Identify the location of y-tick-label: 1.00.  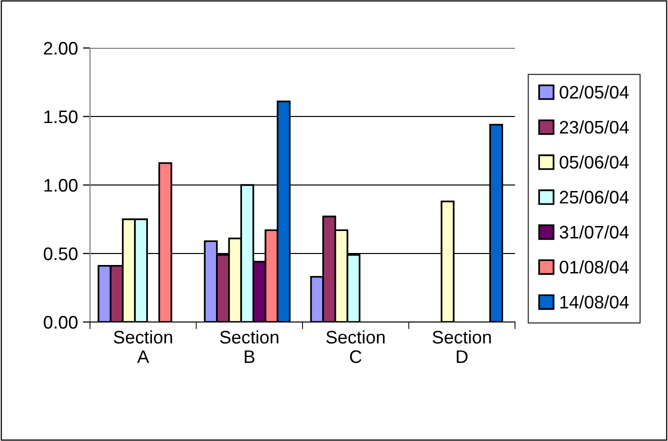
(61, 185).